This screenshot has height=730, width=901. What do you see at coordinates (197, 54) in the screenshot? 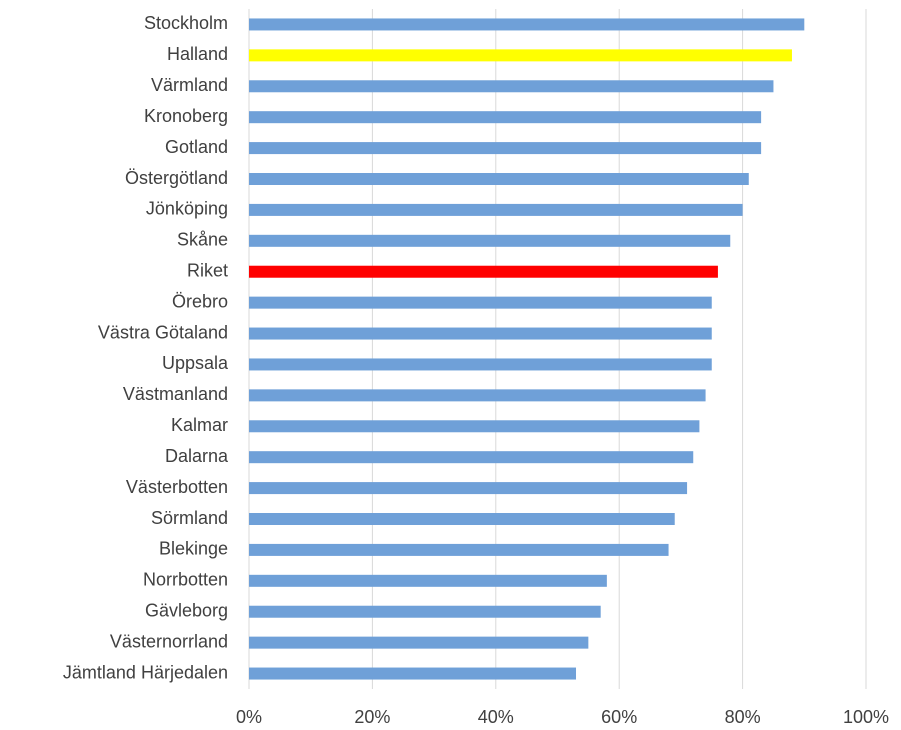
I see `y-tick-label: Halland` at bounding box center [197, 54].